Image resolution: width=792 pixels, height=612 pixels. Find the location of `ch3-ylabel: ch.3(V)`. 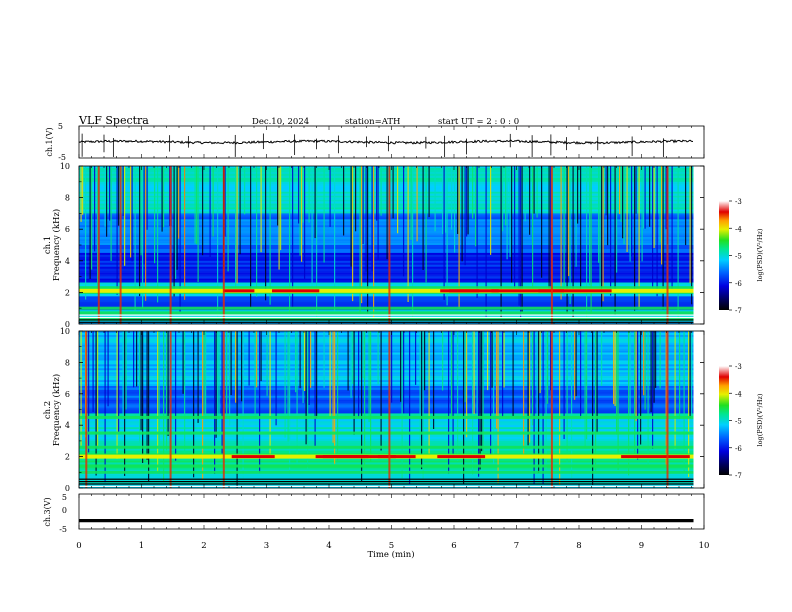

ch3-ylabel: ch.3(V) is located at coordinates (47, 511).